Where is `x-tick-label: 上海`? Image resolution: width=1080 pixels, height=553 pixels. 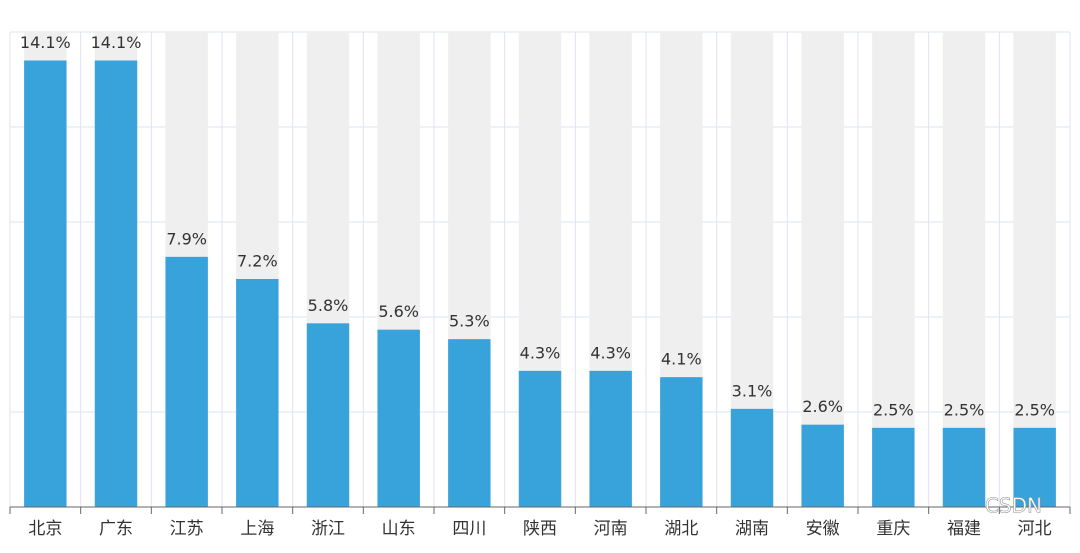
x-tick-label: 上海 is located at coordinates (257, 529).